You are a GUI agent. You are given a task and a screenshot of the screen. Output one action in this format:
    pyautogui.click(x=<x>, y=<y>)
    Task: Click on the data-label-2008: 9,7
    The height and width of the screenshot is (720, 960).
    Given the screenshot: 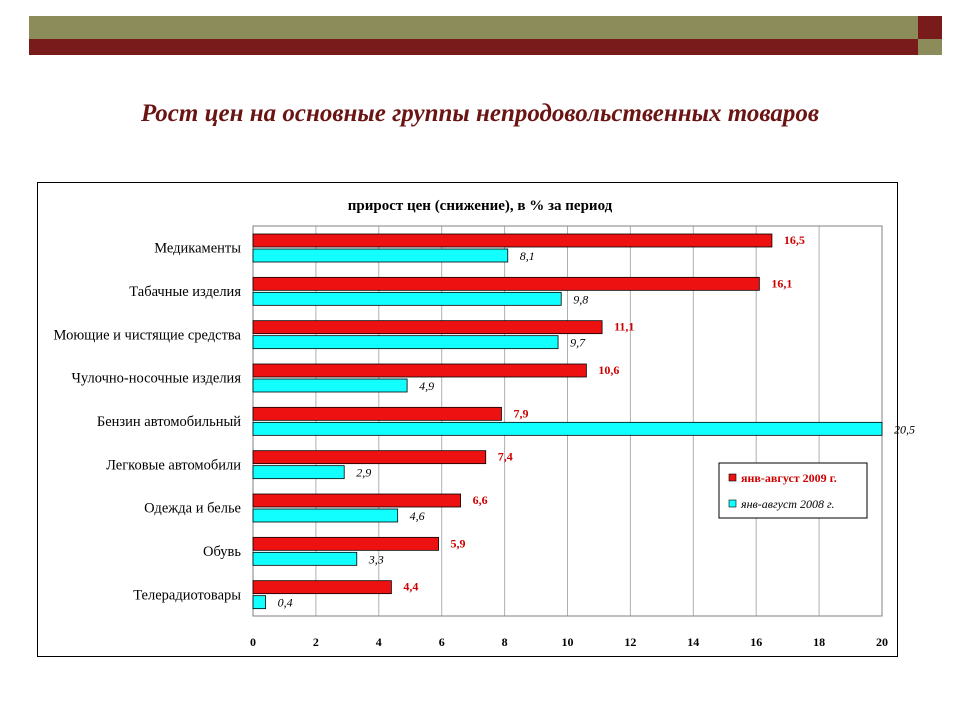 What is the action you would take?
    pyautogui.click(x=578, y=343)
    